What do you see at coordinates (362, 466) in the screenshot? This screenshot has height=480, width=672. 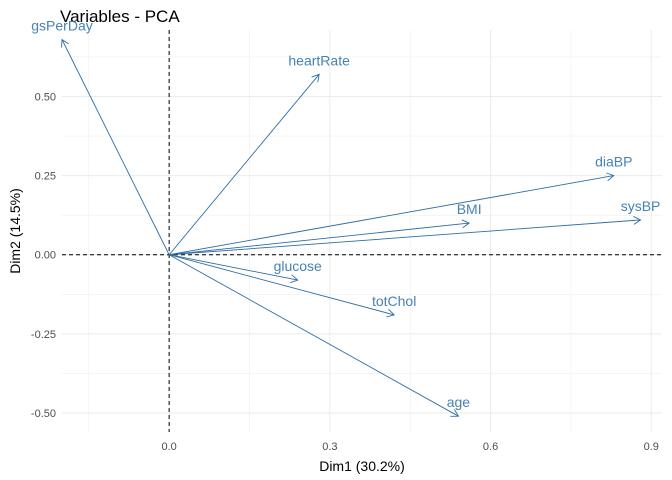 I see `x-axis-title: Dim1 (30.2%)` at bounding box center [362, 466].